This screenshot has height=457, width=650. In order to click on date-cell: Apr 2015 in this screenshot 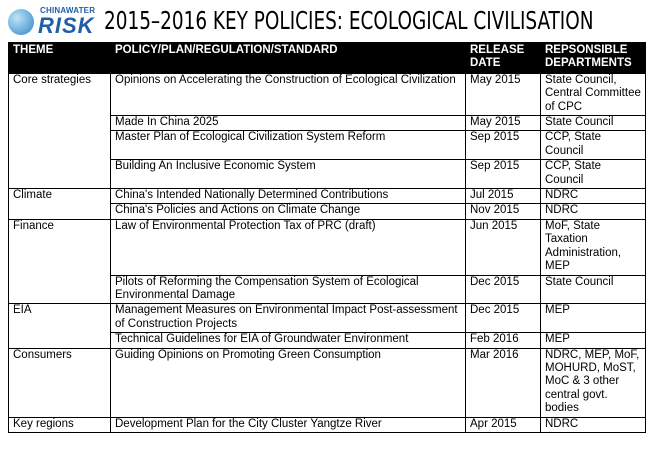, I will do `click(503, 424)`.